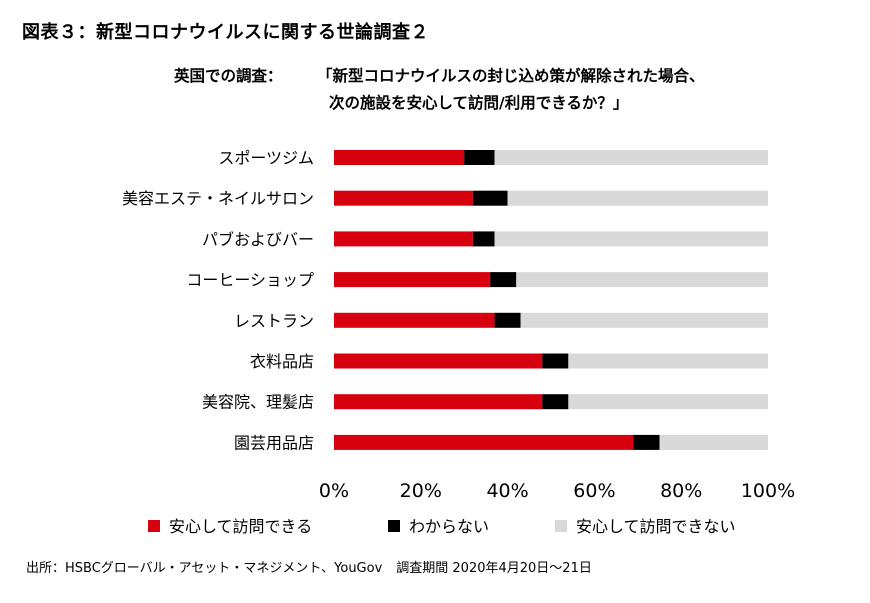 The height and width of the screenshot is (603, 870). I want to click on category-label: 衣料品店, so click(282, 361).